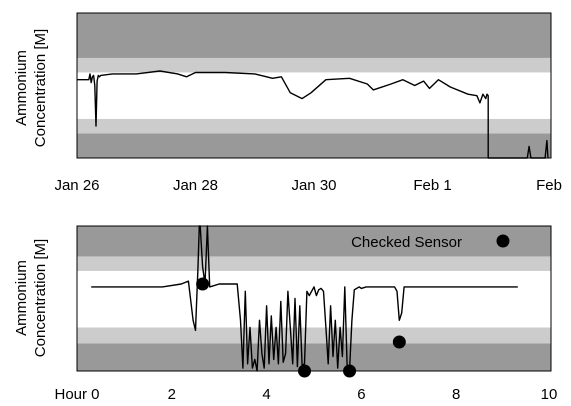 Image resolution: width=571 pixels, height=406 pixels. I want to click on x-tick-label: 4, so click(266, 394).